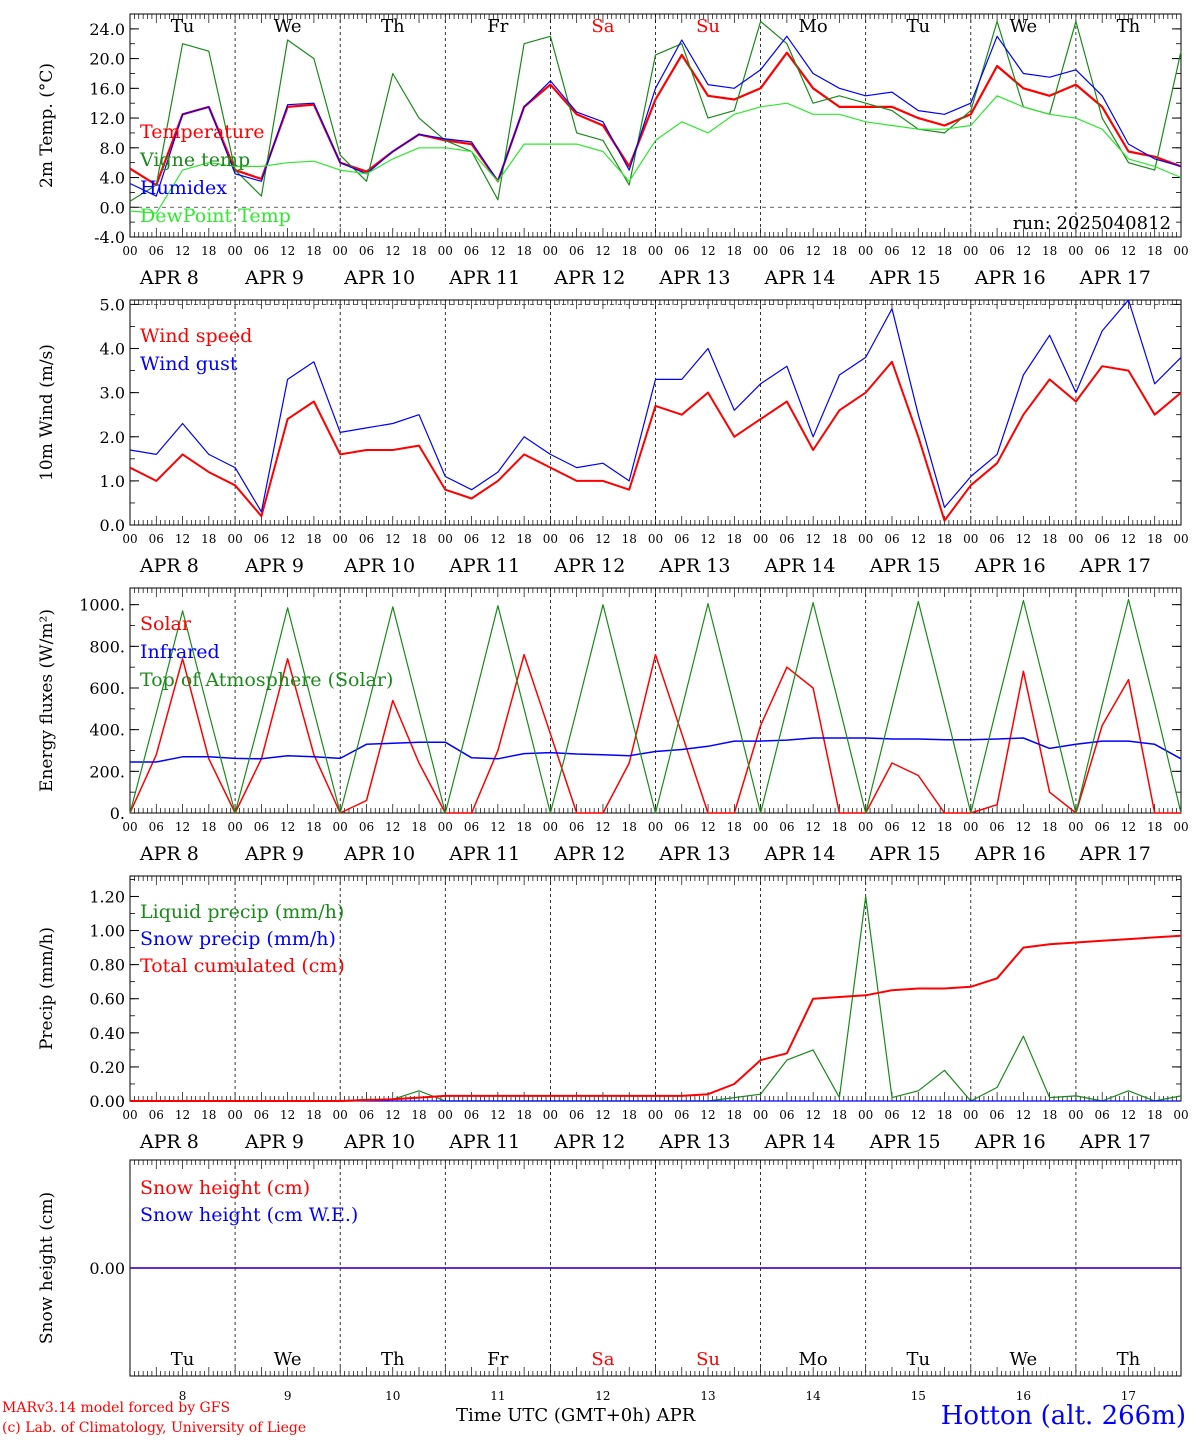  What do you see at coordinates (107, 688) in the screenshot?
I see `y-tick-label: 600.` at bounding box center [107, 688].